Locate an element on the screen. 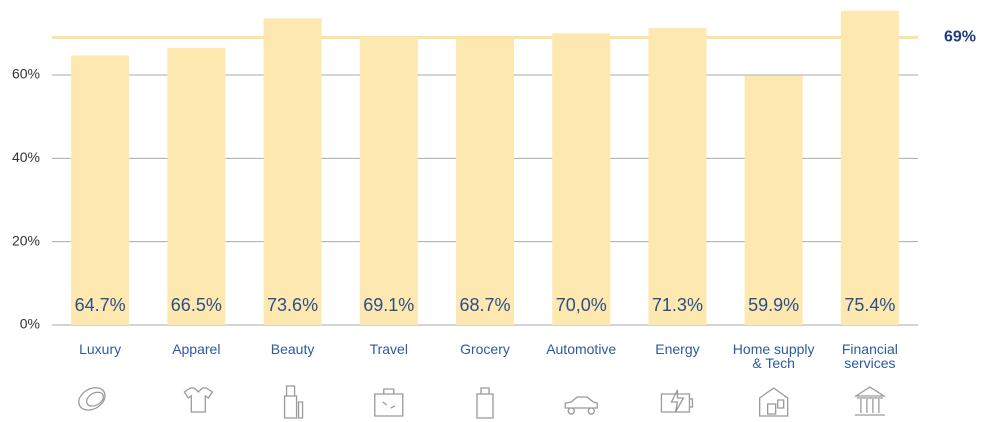 The image size is (989, 422). value-label: 70,0% is located at coordinates (581, 305).